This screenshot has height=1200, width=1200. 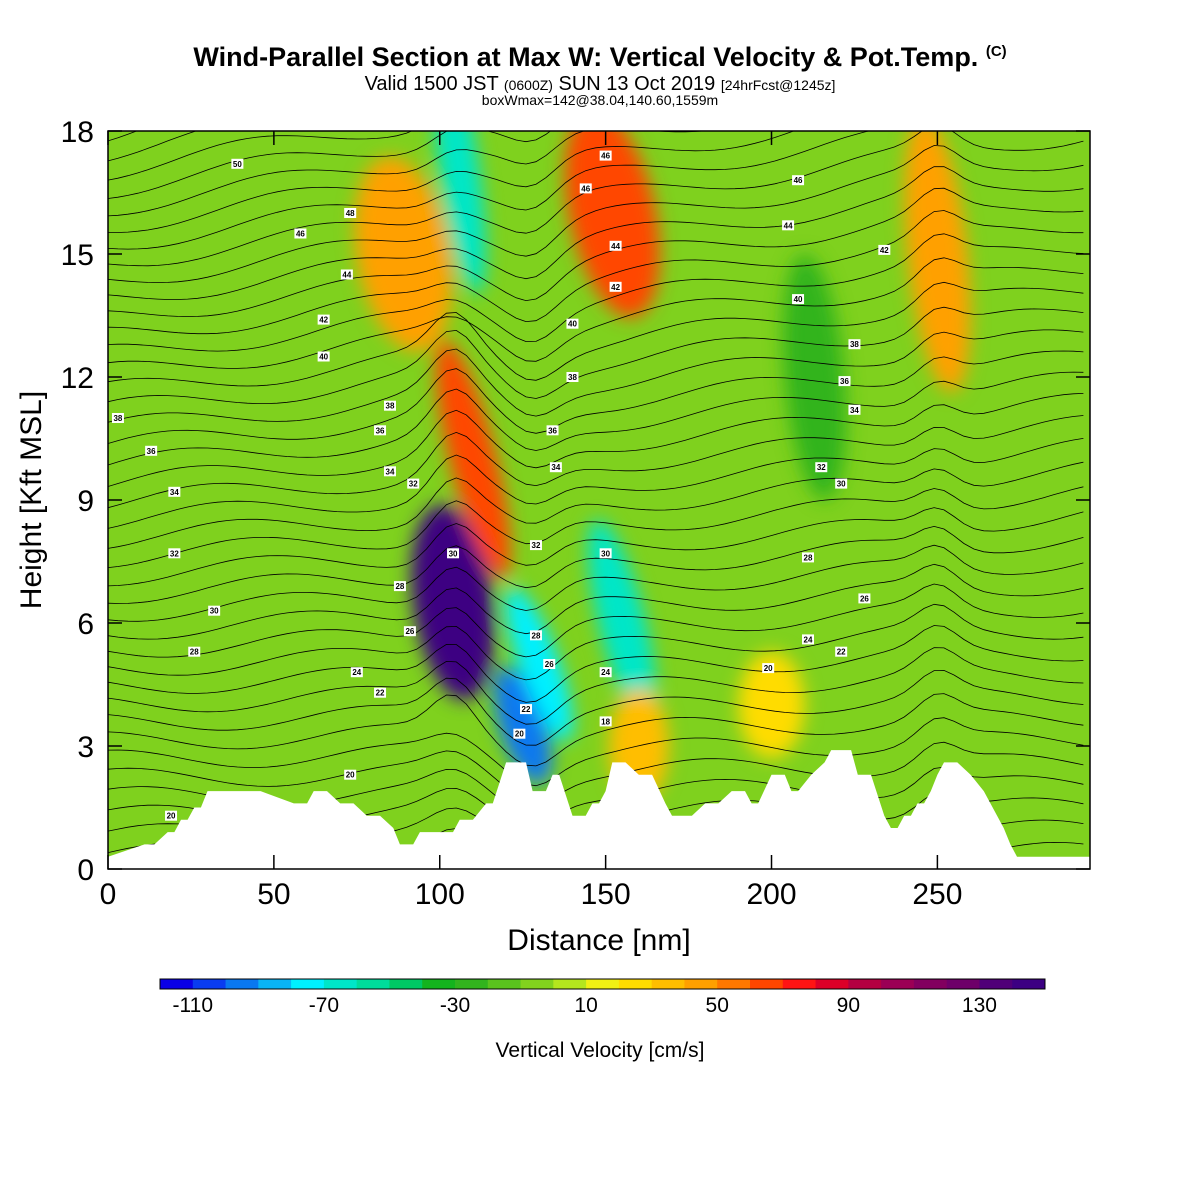 I want to click on valid-time: Valid 1500 JST, so click(x=431, y=84).